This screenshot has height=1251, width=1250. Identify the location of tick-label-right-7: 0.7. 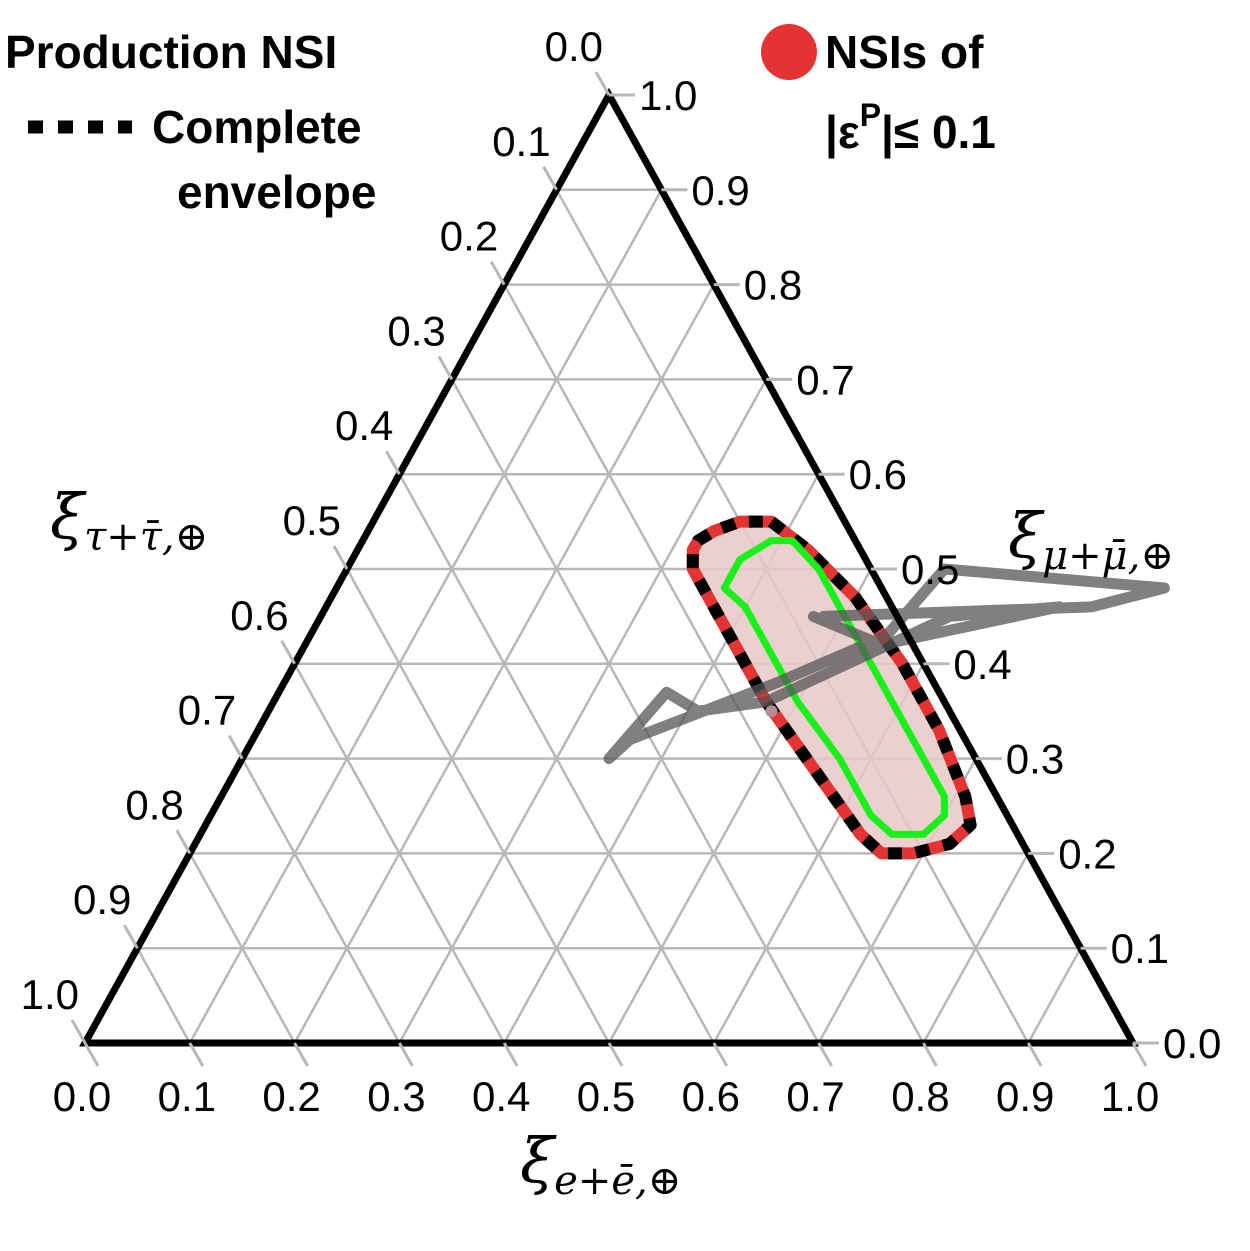
(825, 379).